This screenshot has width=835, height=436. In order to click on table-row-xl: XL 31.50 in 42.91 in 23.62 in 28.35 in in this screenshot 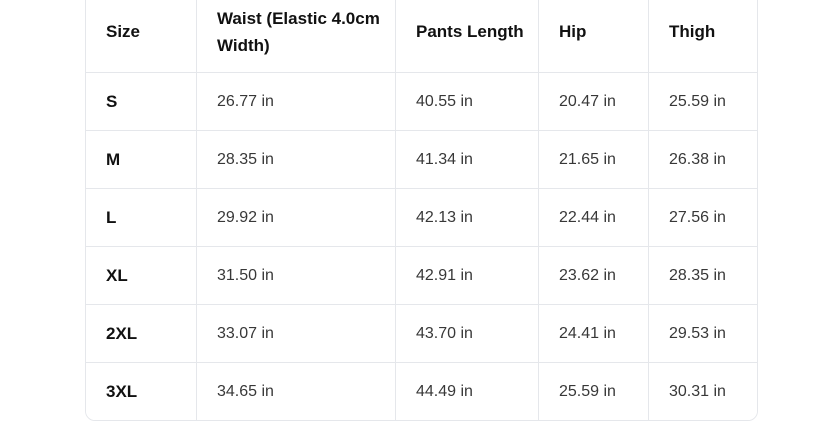, I will do `click(421, 275)`.